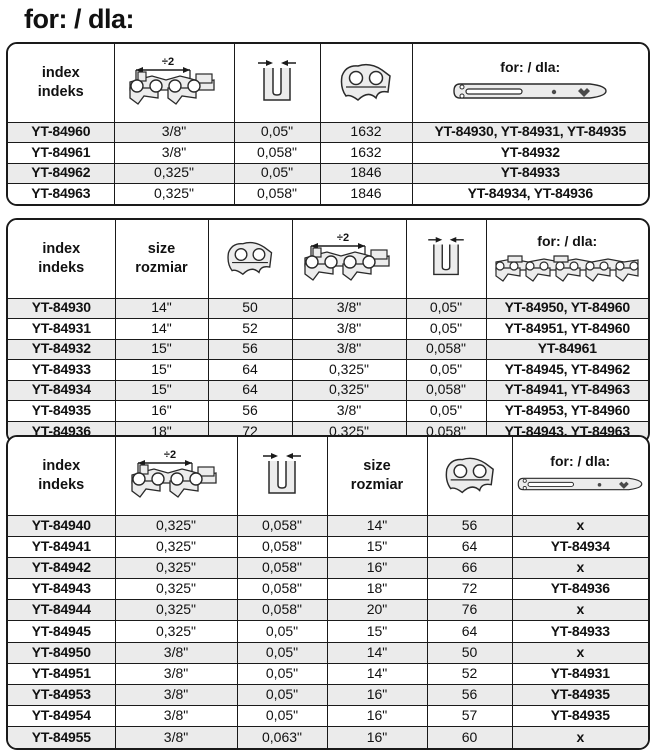 This screenshot has height=750, width=656. I want to click on cell-text-index: YT-84932, so click(61, 348).